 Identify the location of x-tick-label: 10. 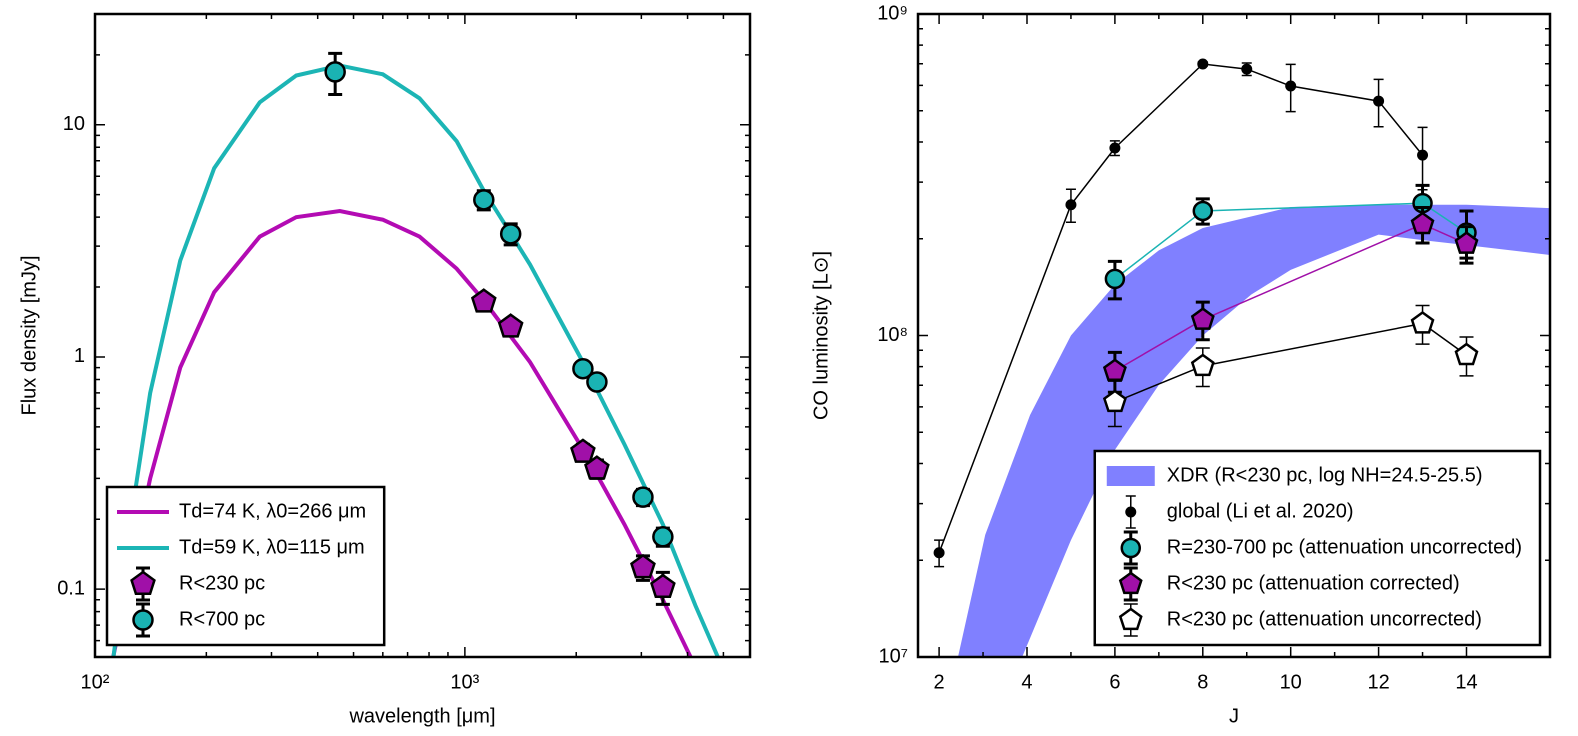
(1291, 682).